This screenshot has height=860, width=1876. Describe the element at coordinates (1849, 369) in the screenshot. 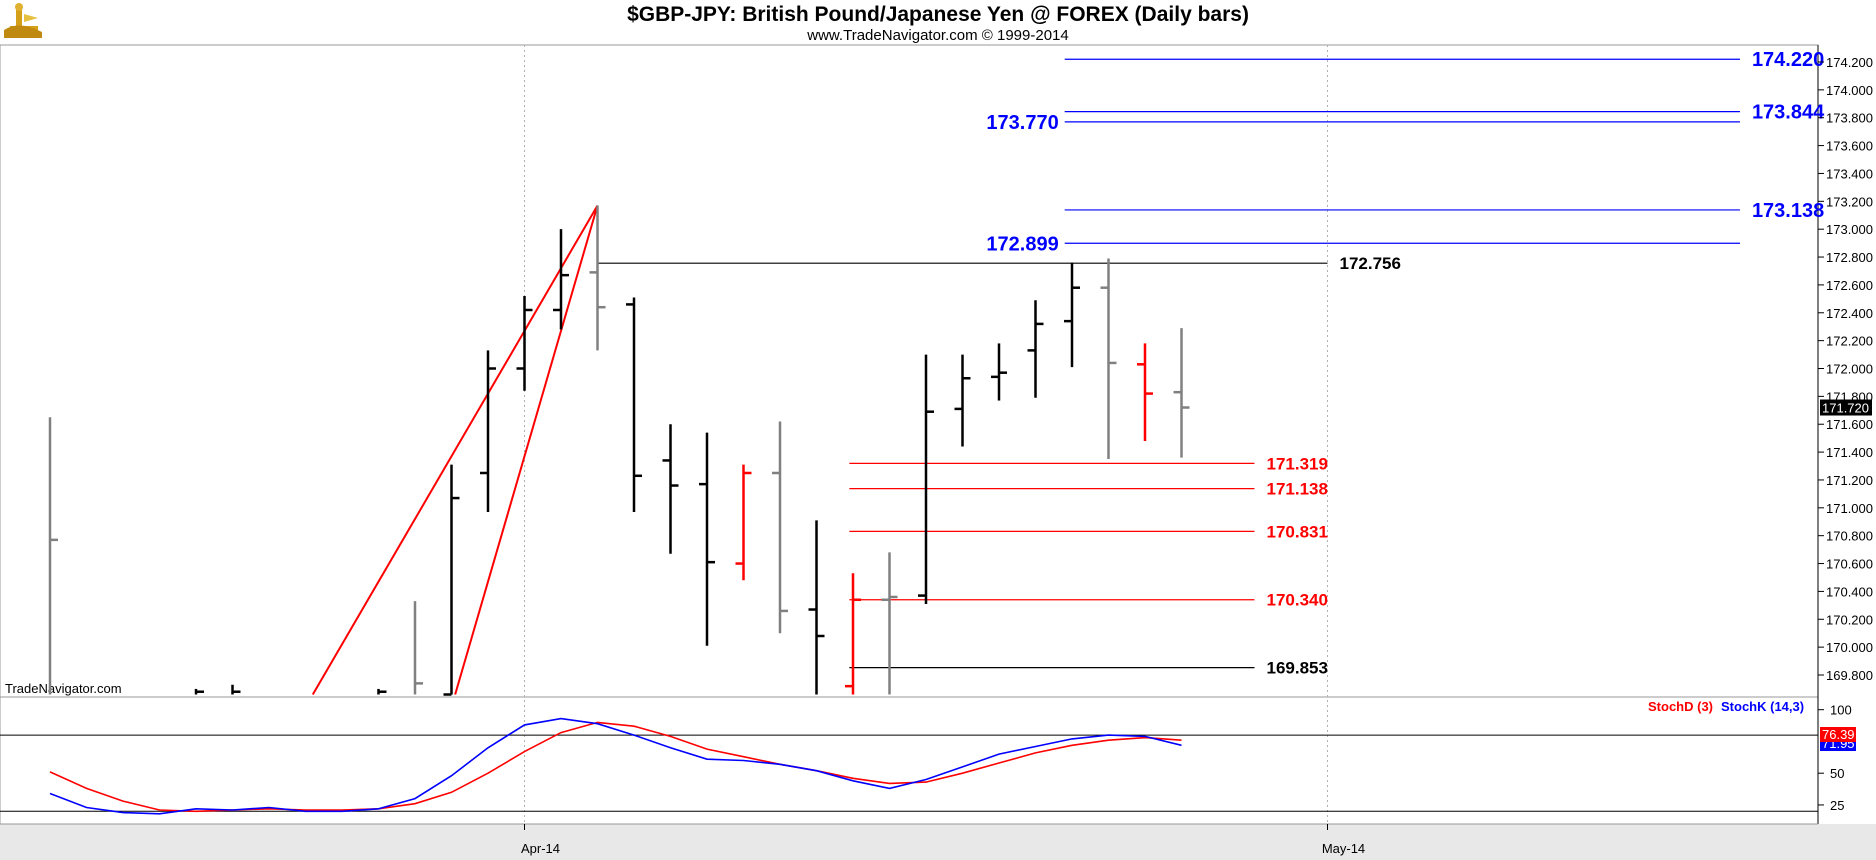

I see `y-axis-tick-label: 172.000` at that location.